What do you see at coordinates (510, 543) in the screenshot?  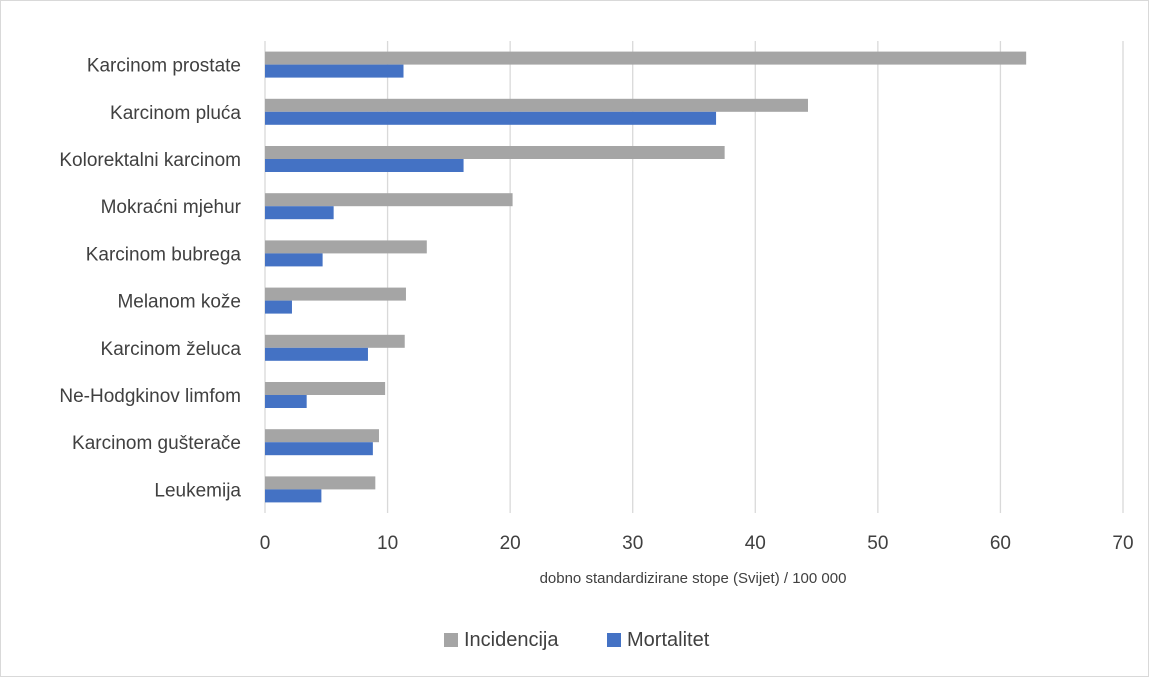 I see `x-tick-label: 20` at bounding box center [510, 543].